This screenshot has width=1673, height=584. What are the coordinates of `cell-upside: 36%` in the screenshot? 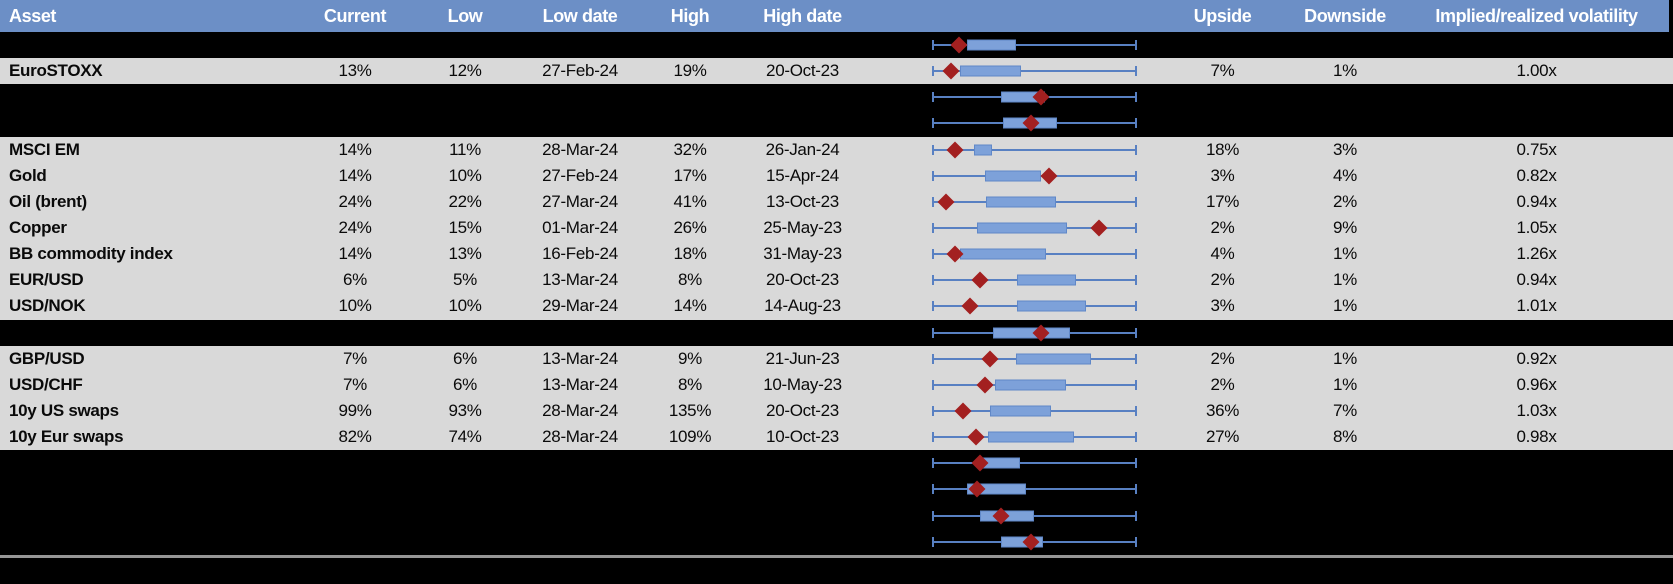 It's located at (1222, 411).